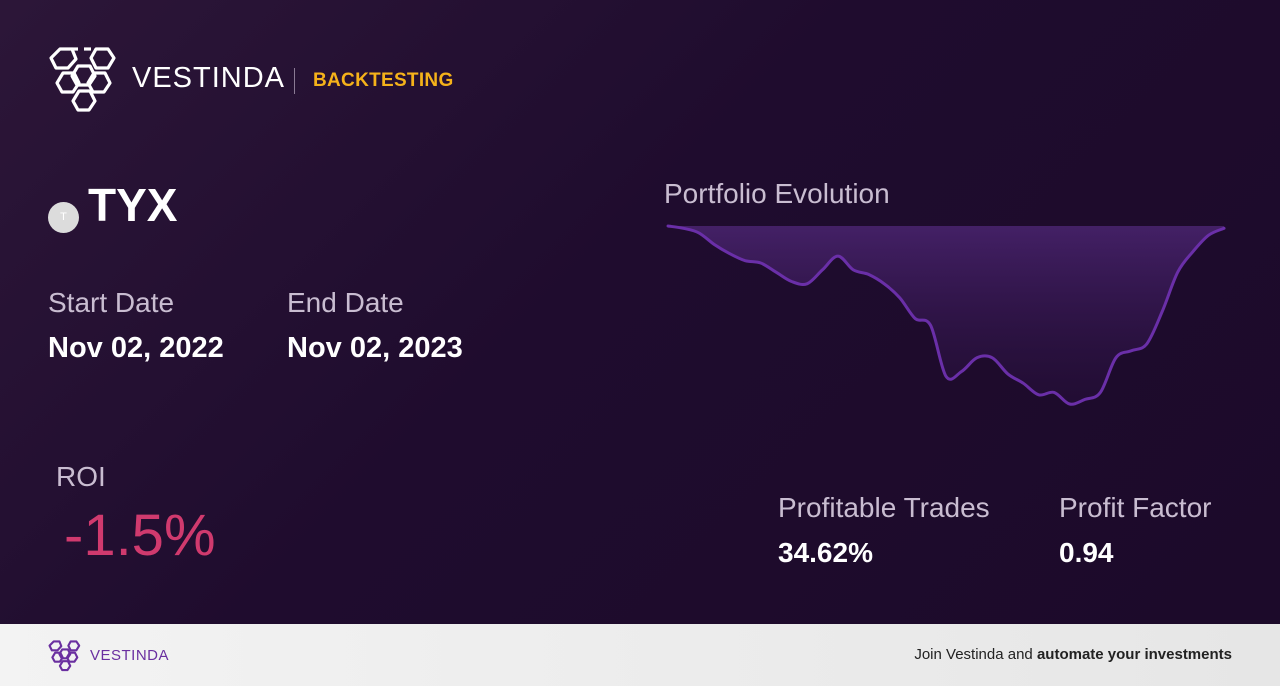  What do you see at coordinates (1086, 552) in the screenshot?
I see `profit-factor-value: 0.94` at bounding box center [1086, 552].